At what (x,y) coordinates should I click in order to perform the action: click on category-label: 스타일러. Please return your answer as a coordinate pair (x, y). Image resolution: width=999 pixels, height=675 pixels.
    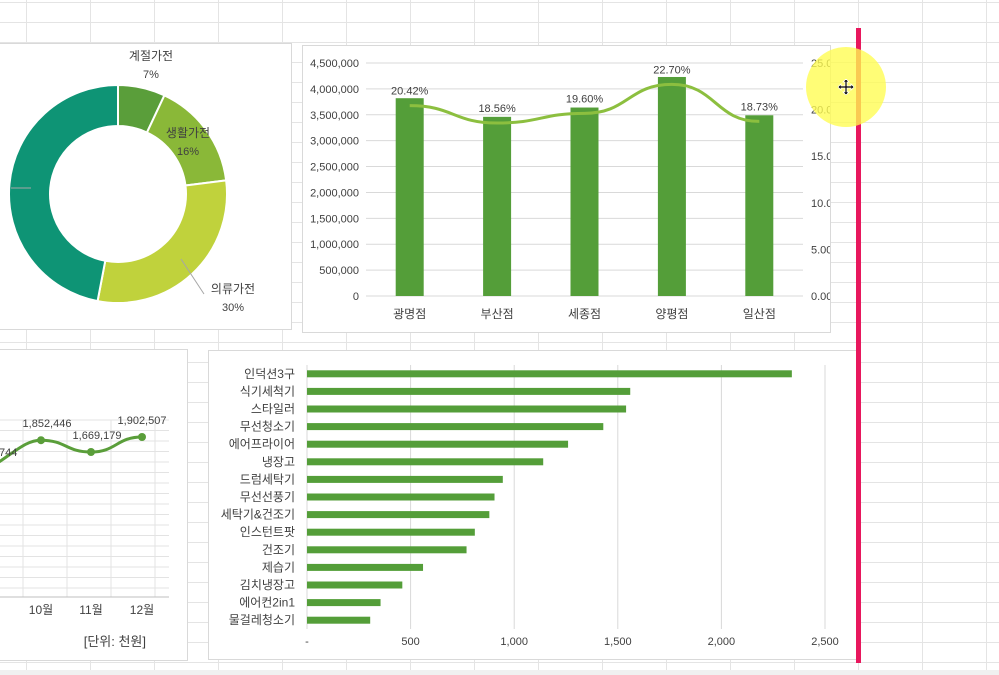
    Looking at the image, I should click on (273, 409).